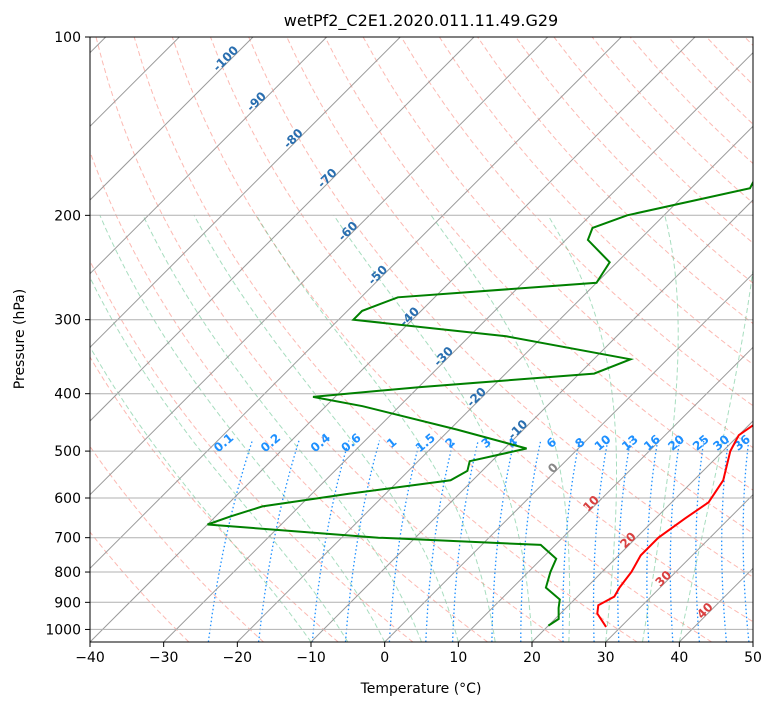  I want to click on y-tick-label: 1000, so click(63, 630).